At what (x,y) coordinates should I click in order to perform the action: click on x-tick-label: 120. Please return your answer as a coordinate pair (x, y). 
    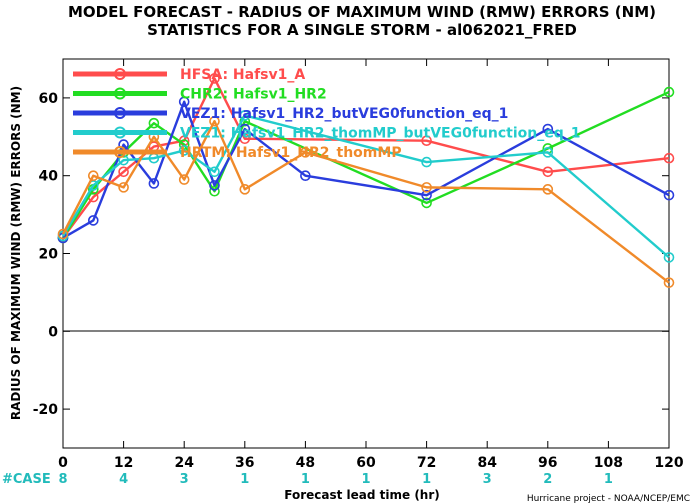
    Looking at the image, I should click on (668, 463).